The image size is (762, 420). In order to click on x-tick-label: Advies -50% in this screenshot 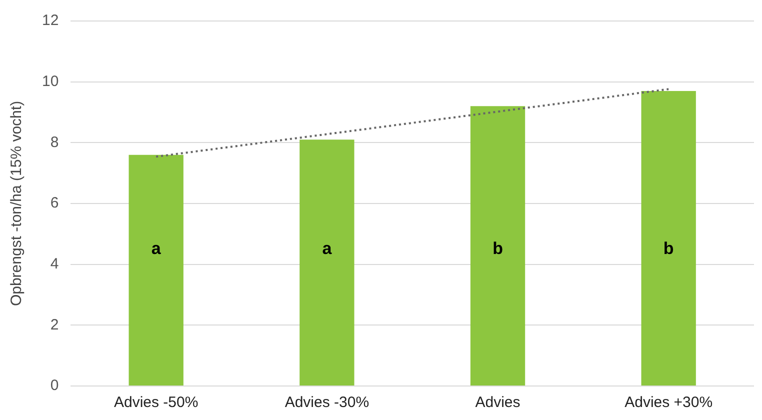, I will do `click(156, 403)`.